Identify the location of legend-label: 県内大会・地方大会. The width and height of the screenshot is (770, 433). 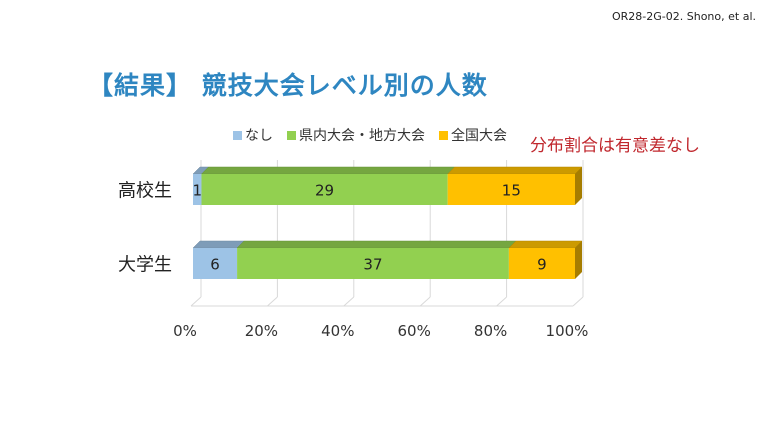
(362, 136).